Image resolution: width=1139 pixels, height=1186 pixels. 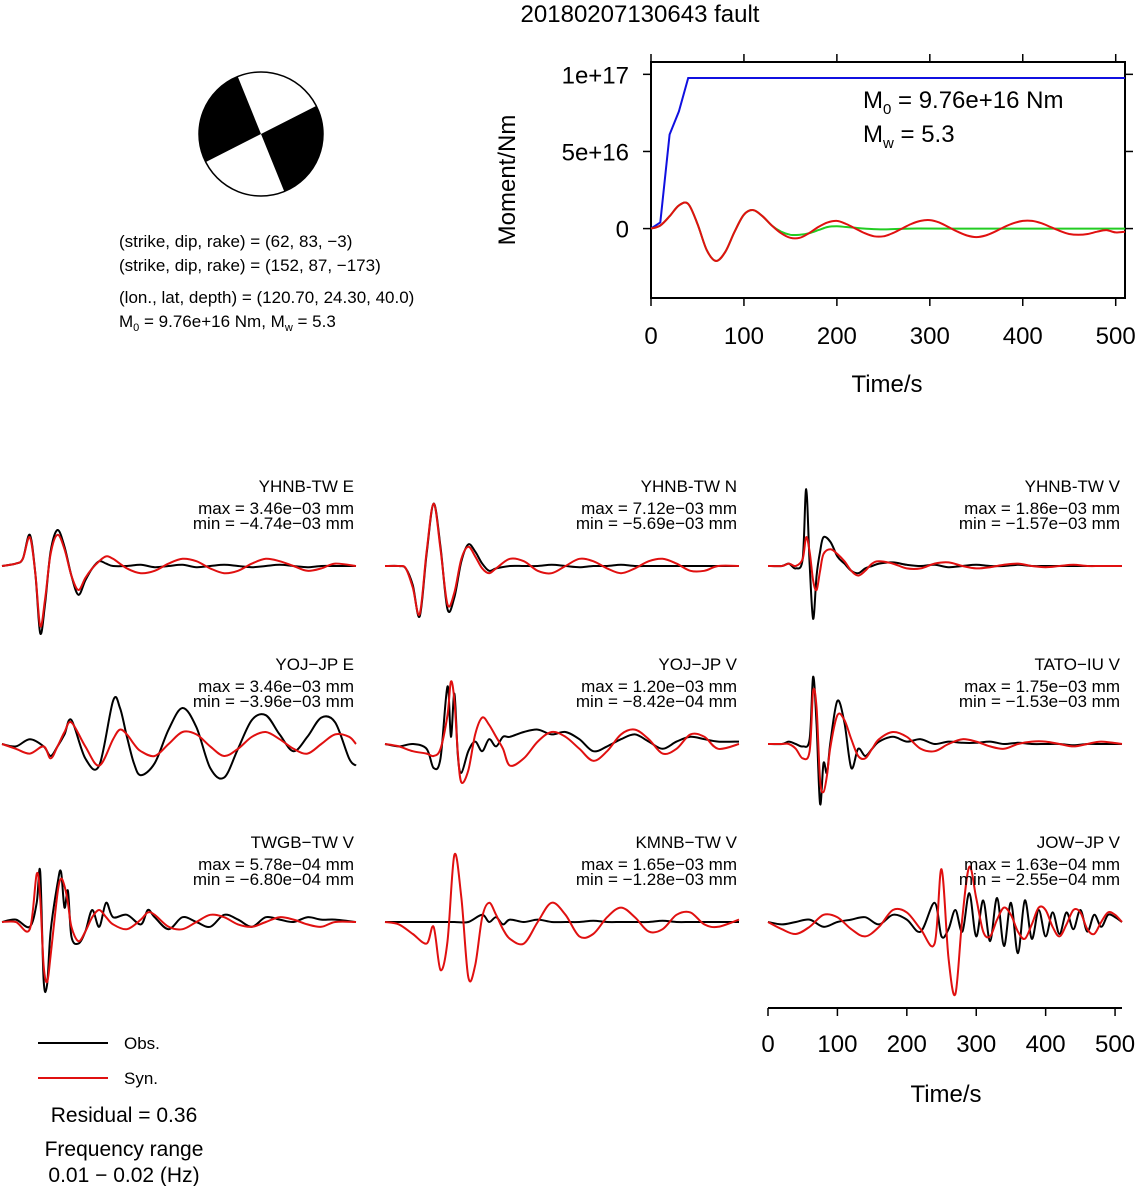 I want to click on moment-xtick-label: 400, so click(x=1023, y=336).